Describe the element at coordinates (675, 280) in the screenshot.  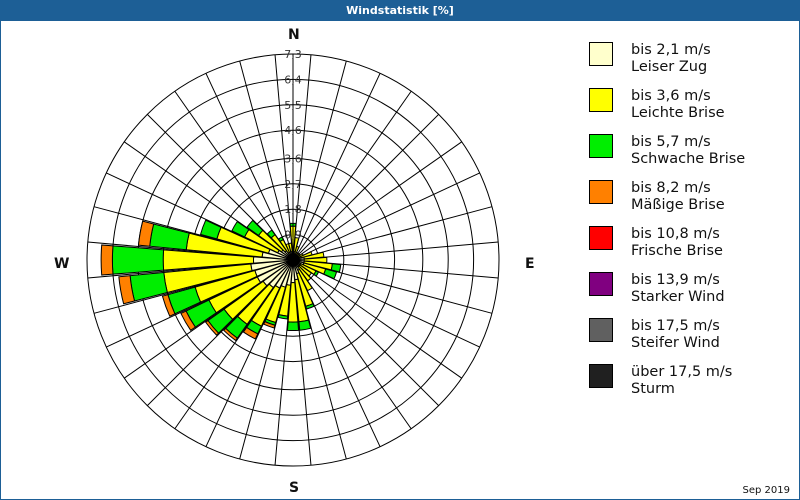
I see `legend-speed: bis 13,9 m/s` at that location.